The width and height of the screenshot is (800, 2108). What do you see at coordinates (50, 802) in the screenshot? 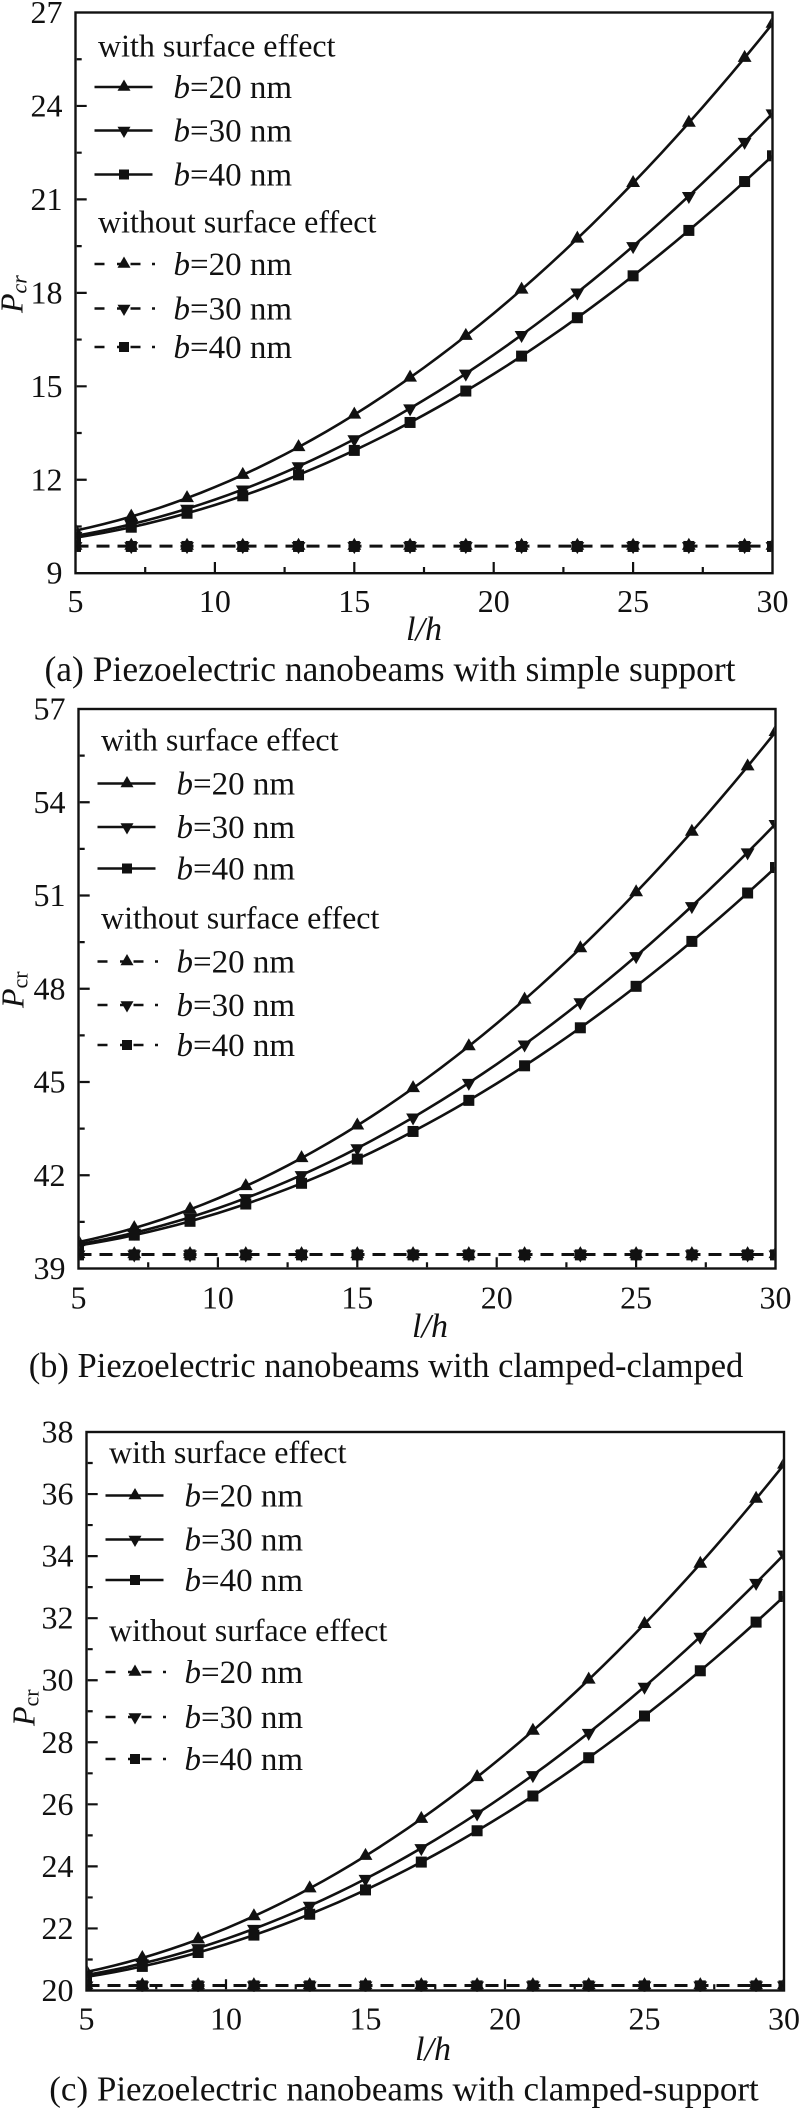
I see `svg-text: 54` at bounding box center [50, 802].